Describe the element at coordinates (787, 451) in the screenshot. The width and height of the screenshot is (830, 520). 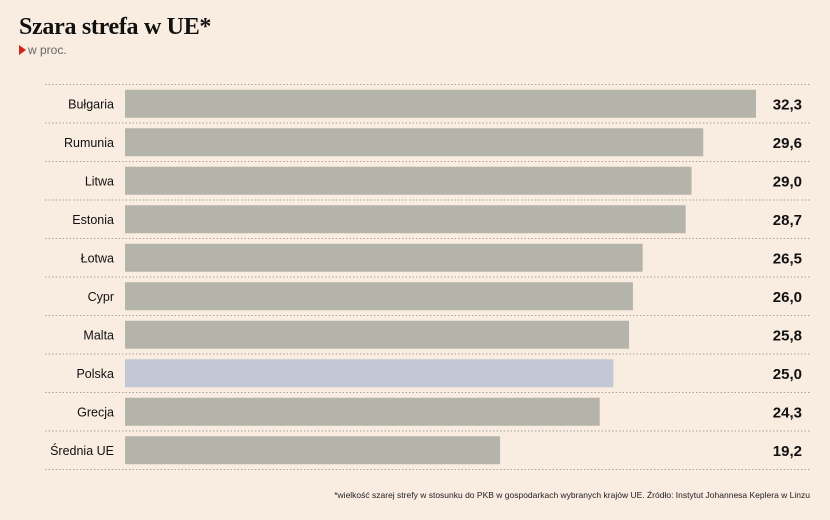
I see `value-label: 19,2` at that location.